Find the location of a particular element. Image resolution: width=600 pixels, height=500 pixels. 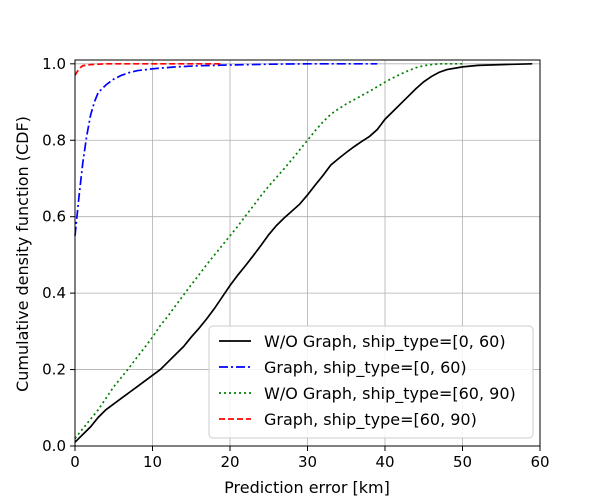

x-tick-label: 50 is located at coordinates (462, 462).